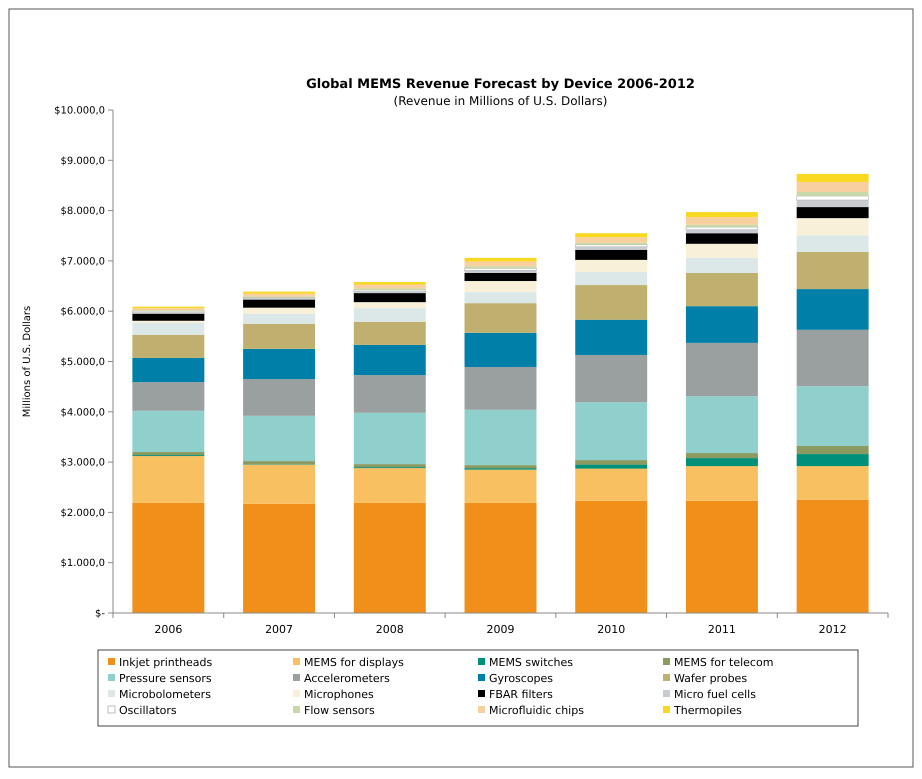 This screenshot has height=779, width=922. What do you see at coordinates (501, 101) in the screenshot?
I see `chart-subtitle: (Revenue in Millions of U.S. Dollars)` at bounding box center [501, 101].